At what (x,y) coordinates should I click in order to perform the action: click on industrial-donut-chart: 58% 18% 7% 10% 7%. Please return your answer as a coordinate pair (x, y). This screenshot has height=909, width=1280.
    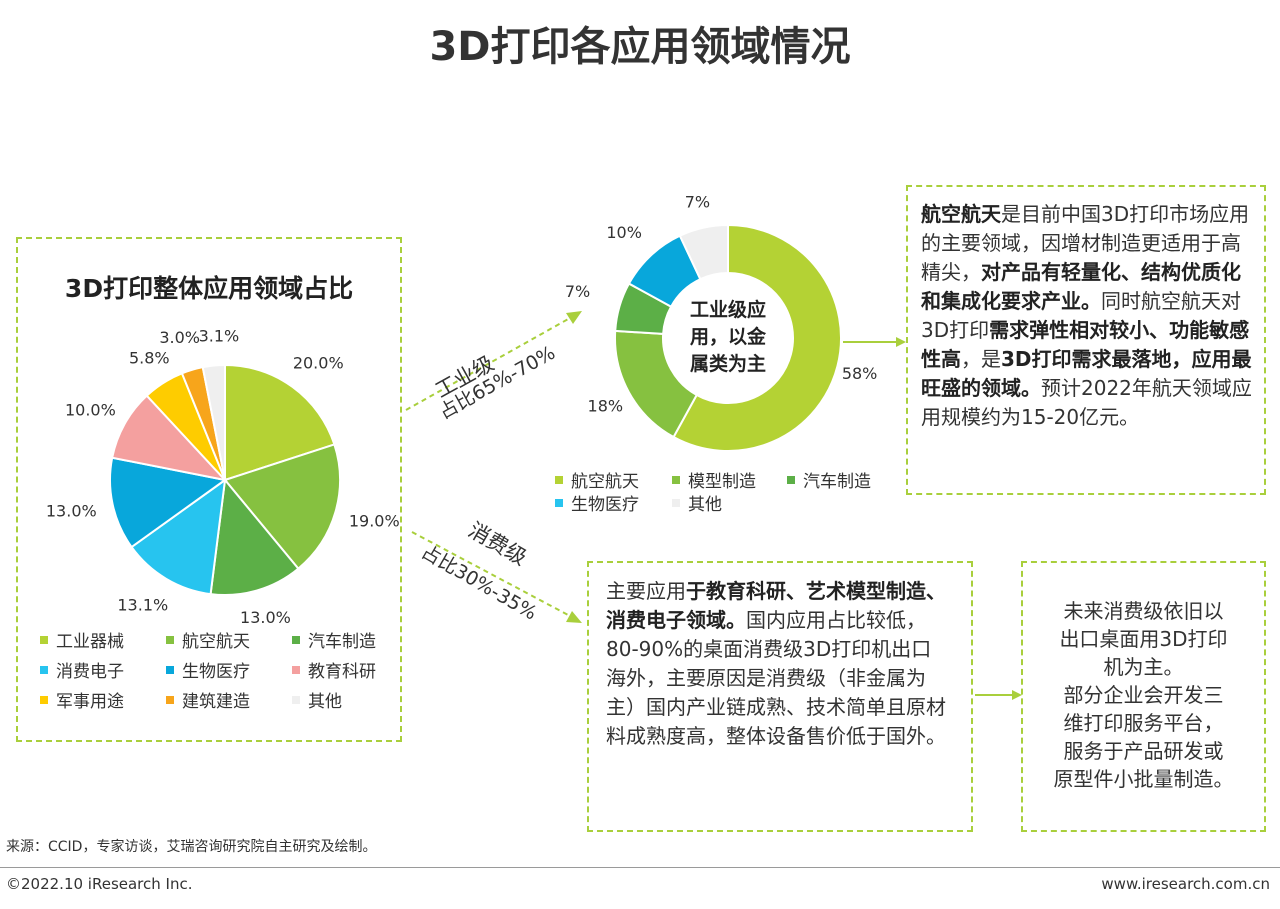
    Looking at the image, I should click on (721, 322).